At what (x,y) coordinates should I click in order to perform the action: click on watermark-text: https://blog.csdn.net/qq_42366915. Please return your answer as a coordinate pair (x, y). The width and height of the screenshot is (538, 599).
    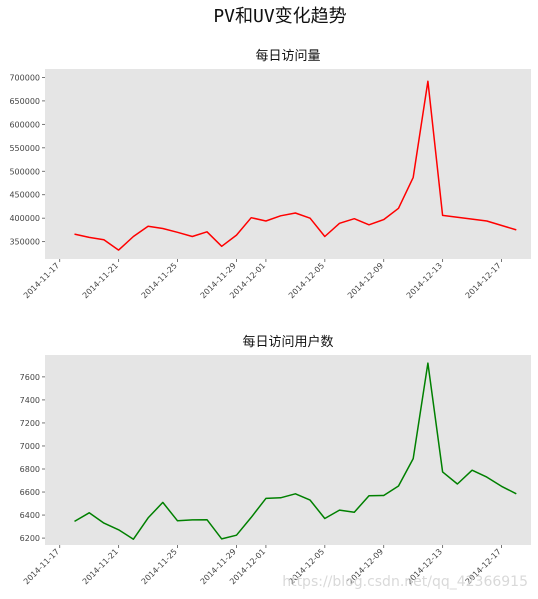
    Looking at the image, I should click on (405, 582).